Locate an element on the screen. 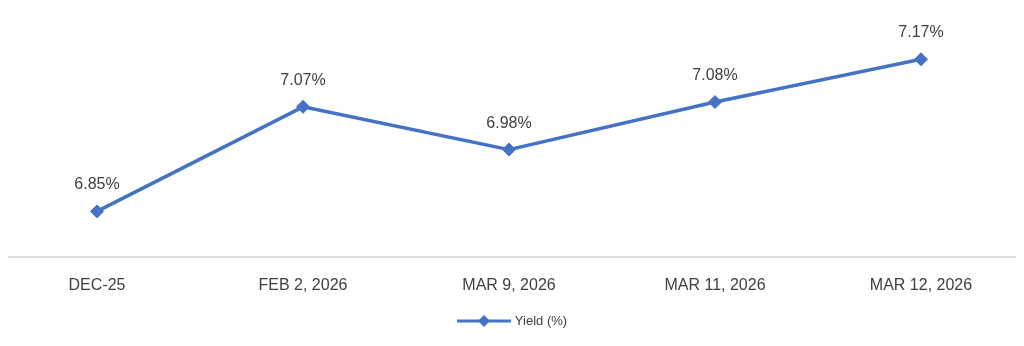 This screenshot has height=346, width=1024. data-label: 6.98% is located at coordinates (509, 122).